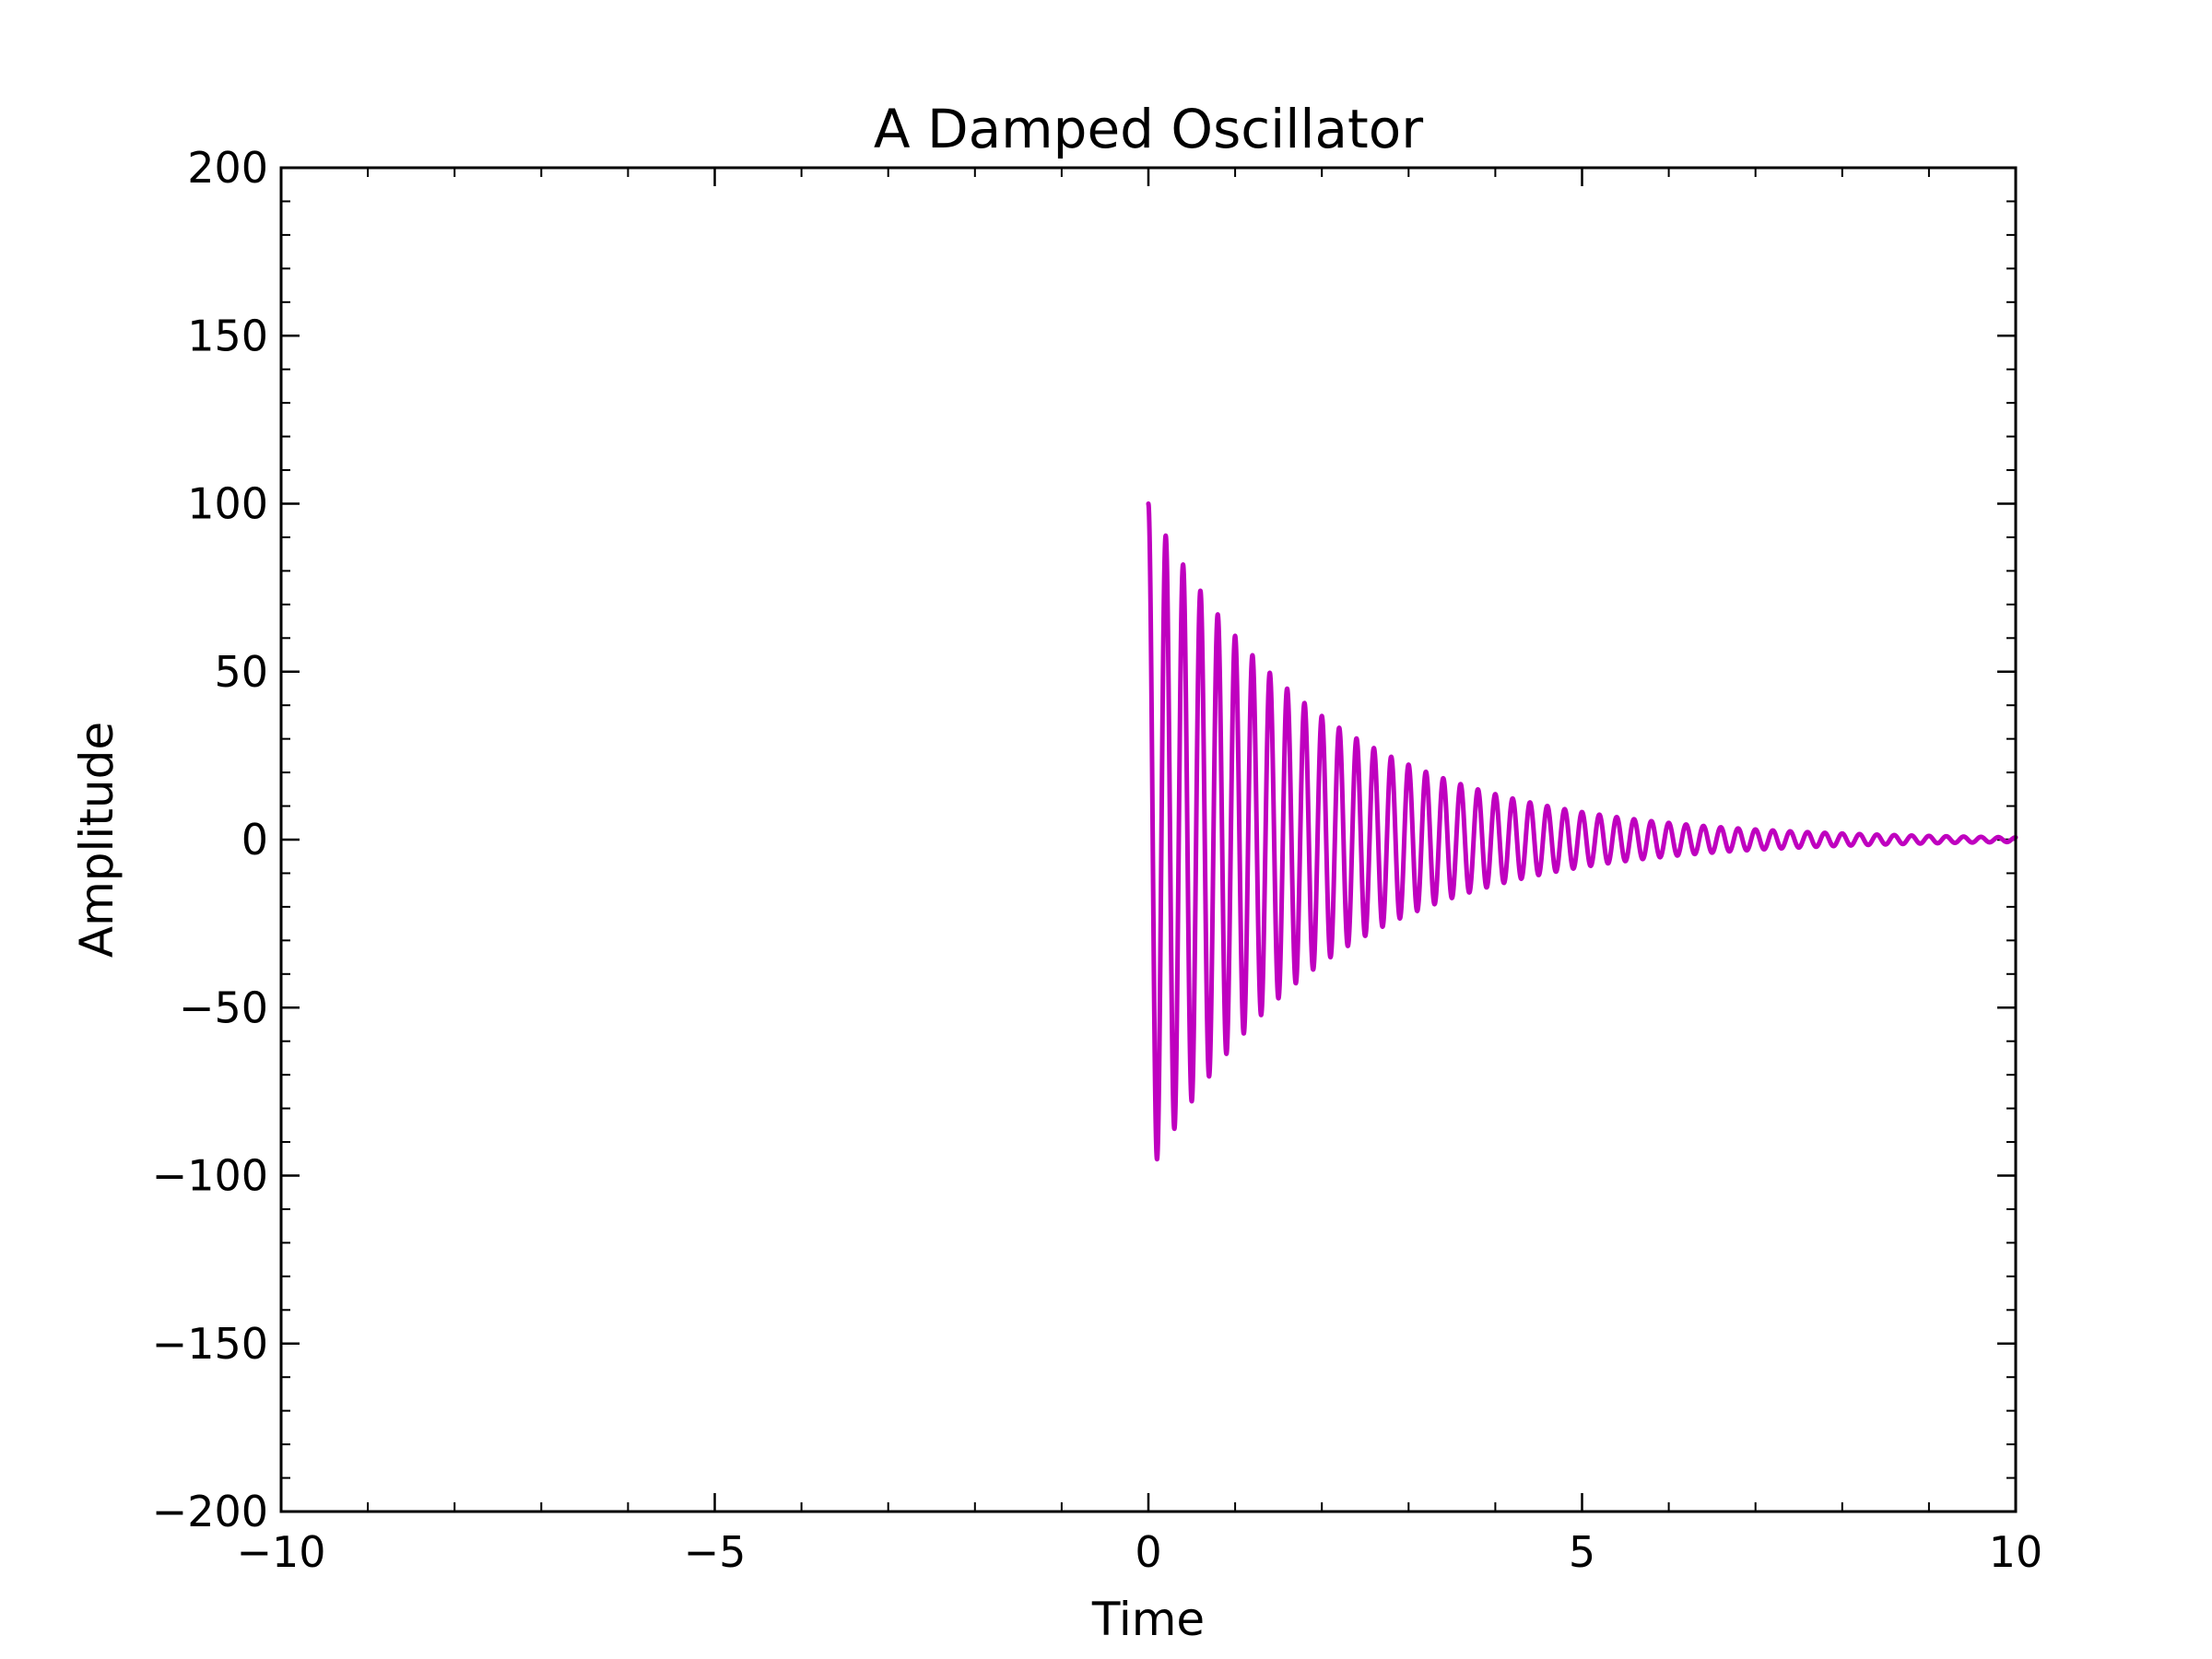 This screenshot has width=2212, height=1659. I want to click on x-tick-label: 10, so click(2016, 1552).